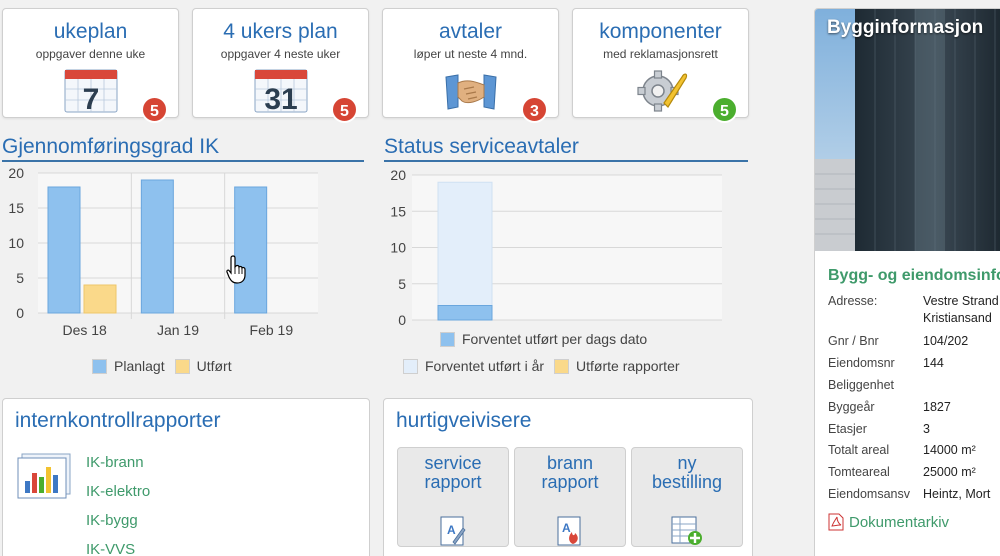 The width and height of the screenshot is (1000, 556). Describe the element at coordinates (280, 54) in the screenshot. I see `tile-subtitle: oppgaver 4 neste uker` at that location.